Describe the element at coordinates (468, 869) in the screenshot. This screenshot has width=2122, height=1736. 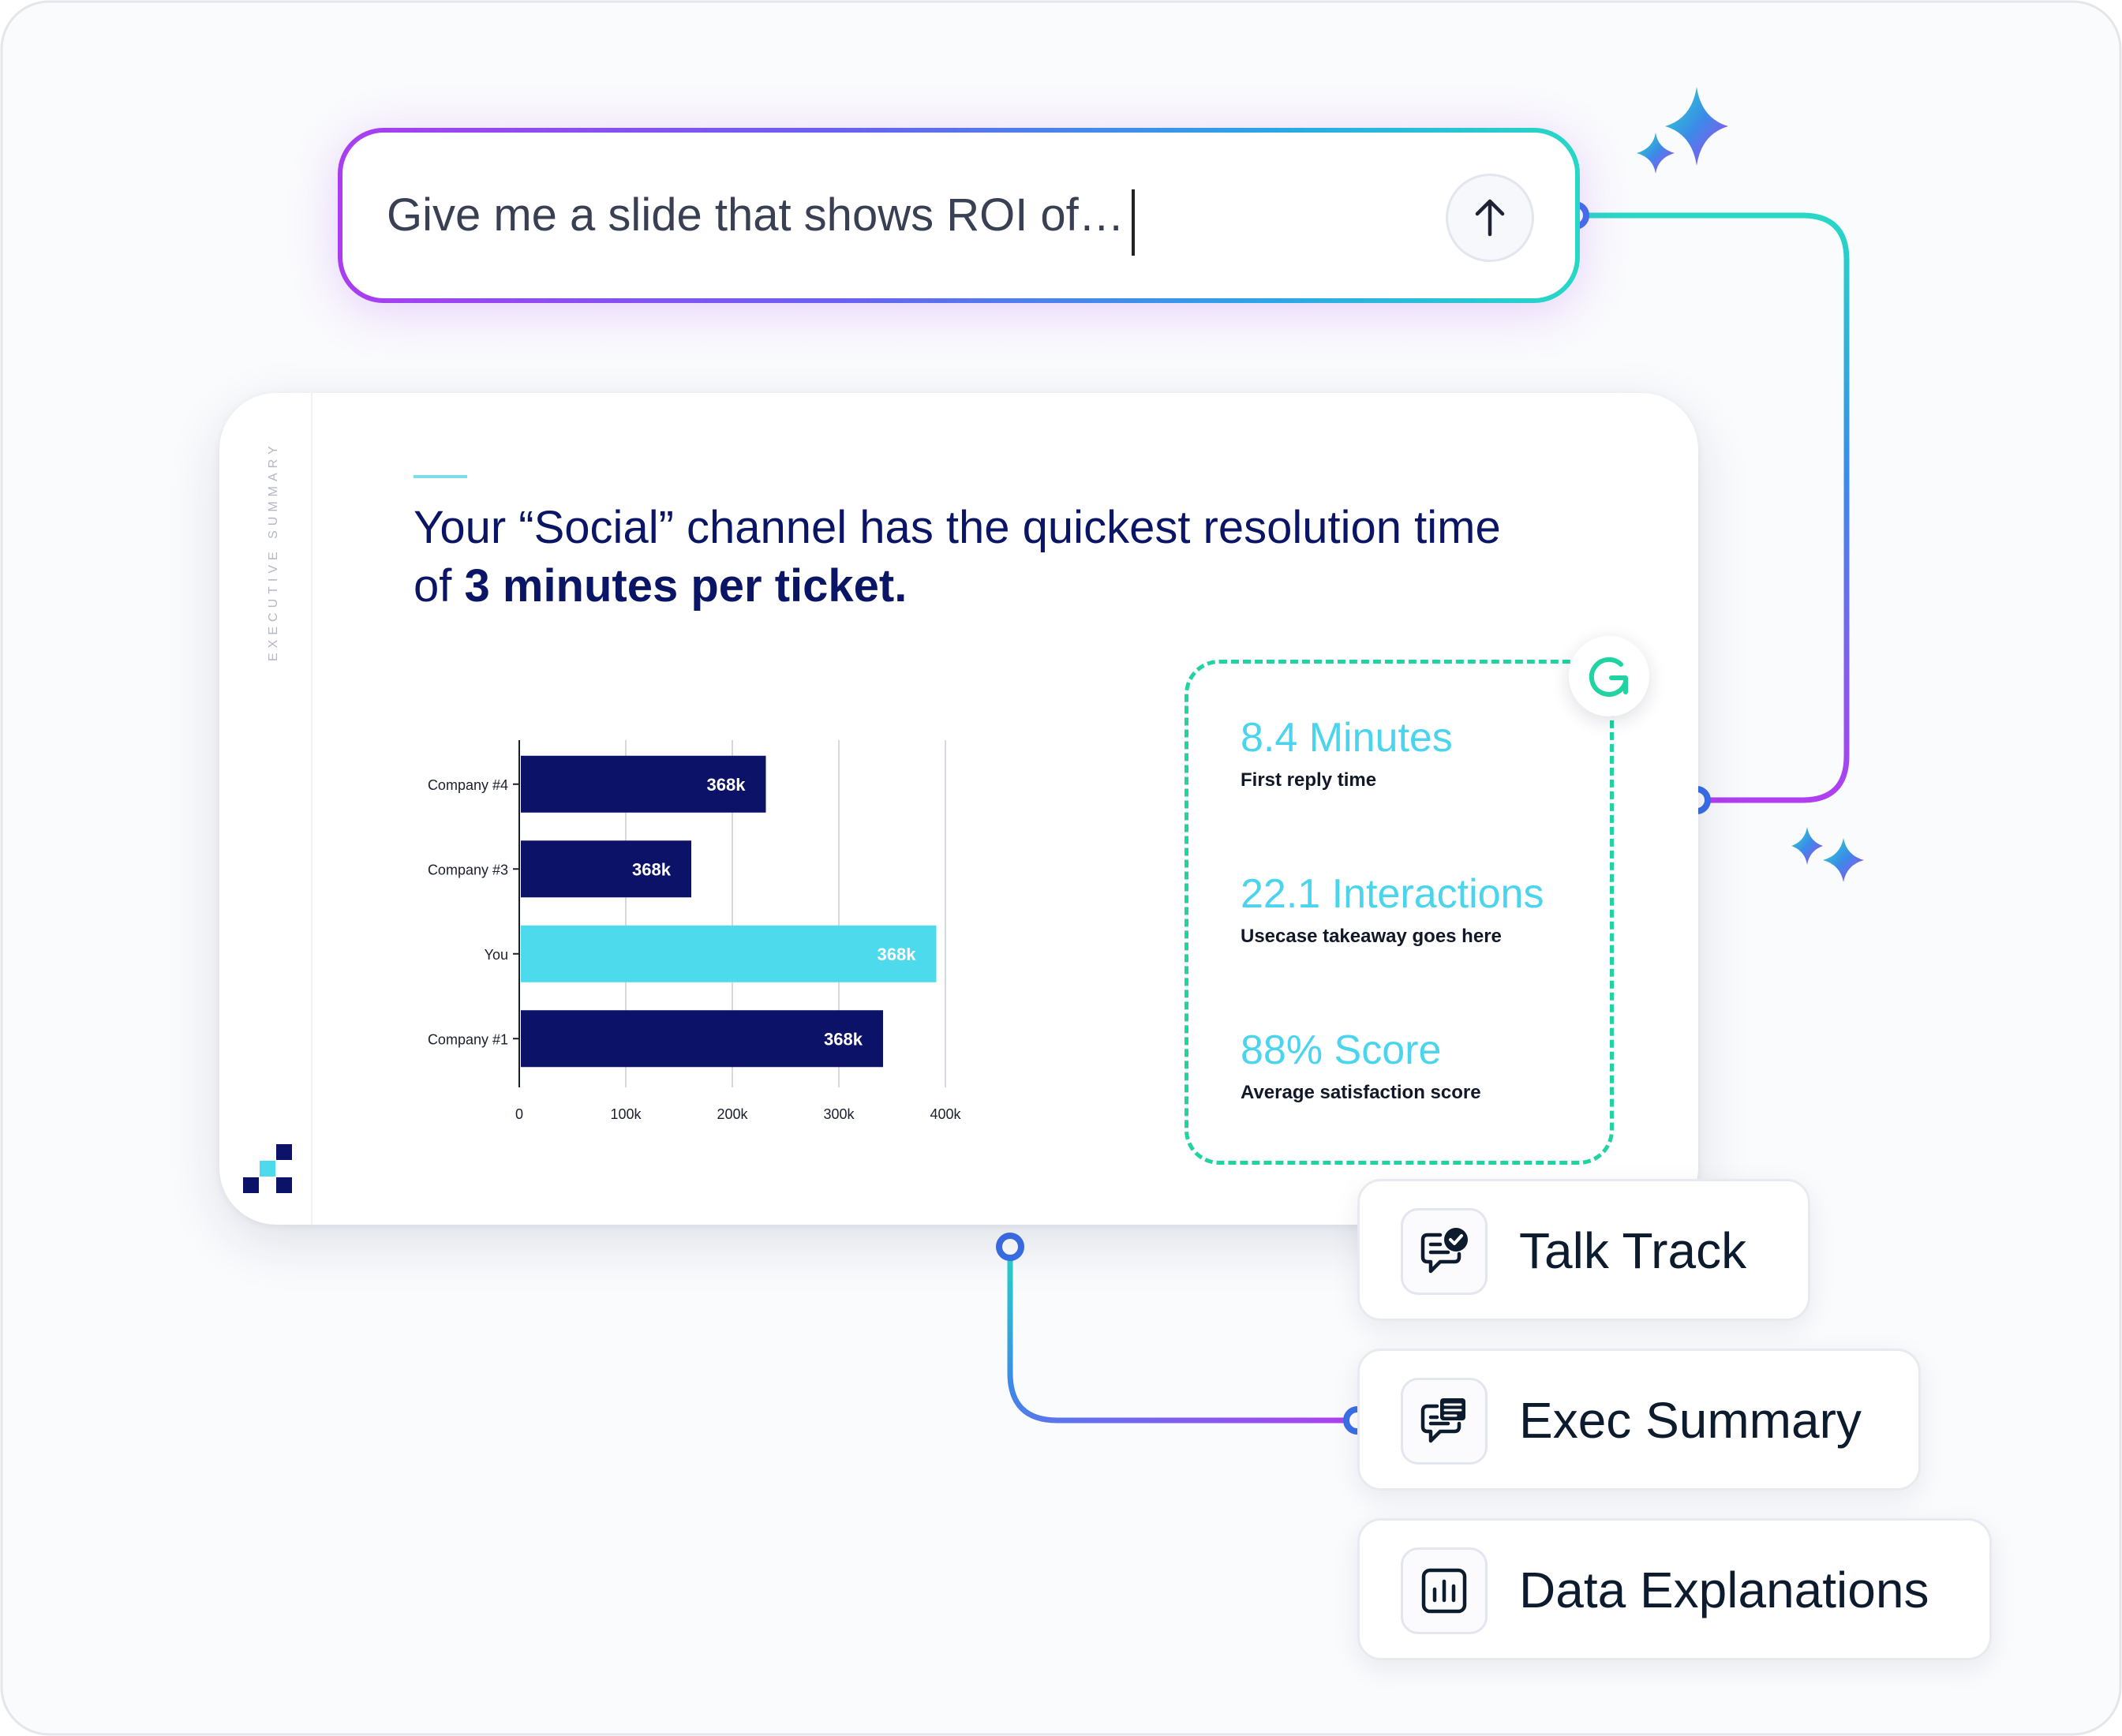
I see `y-tick-label: Company #3` at that location.